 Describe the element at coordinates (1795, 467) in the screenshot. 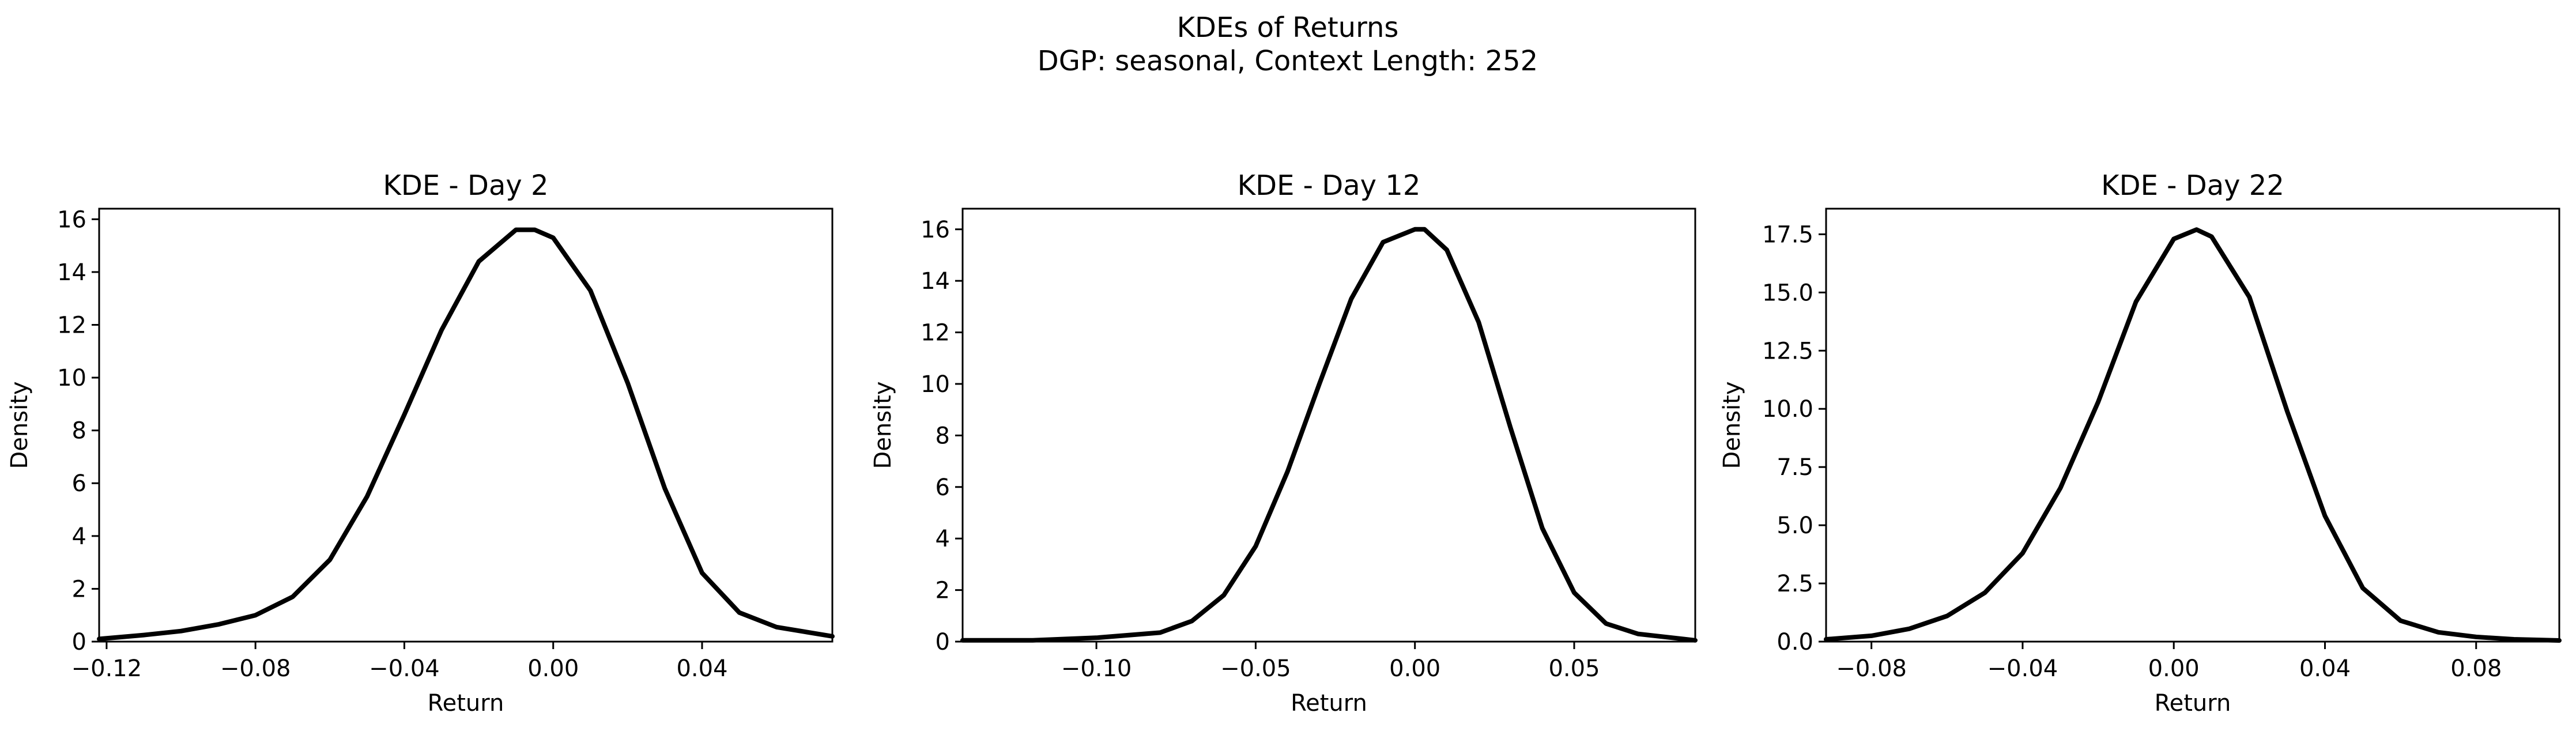

I see `y-tick-label: 7.5` at that location.